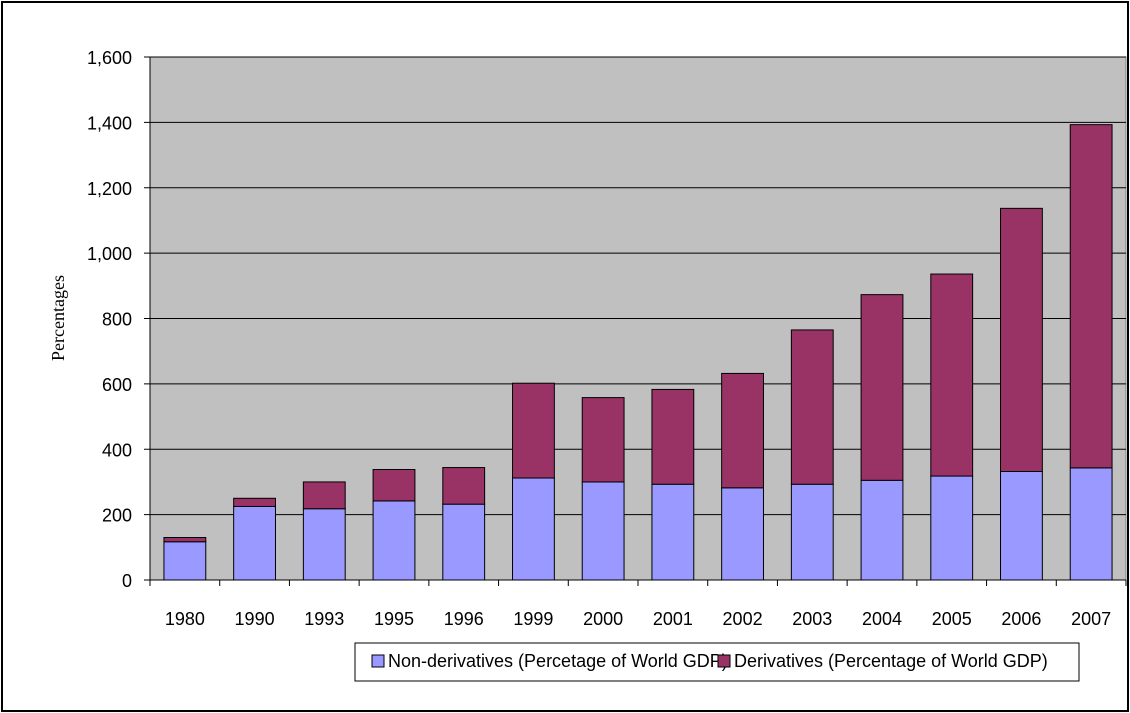 This screenshot has height=713, width=1130. I want to click on bar-non-derivatives-1980, so click(185, 561).